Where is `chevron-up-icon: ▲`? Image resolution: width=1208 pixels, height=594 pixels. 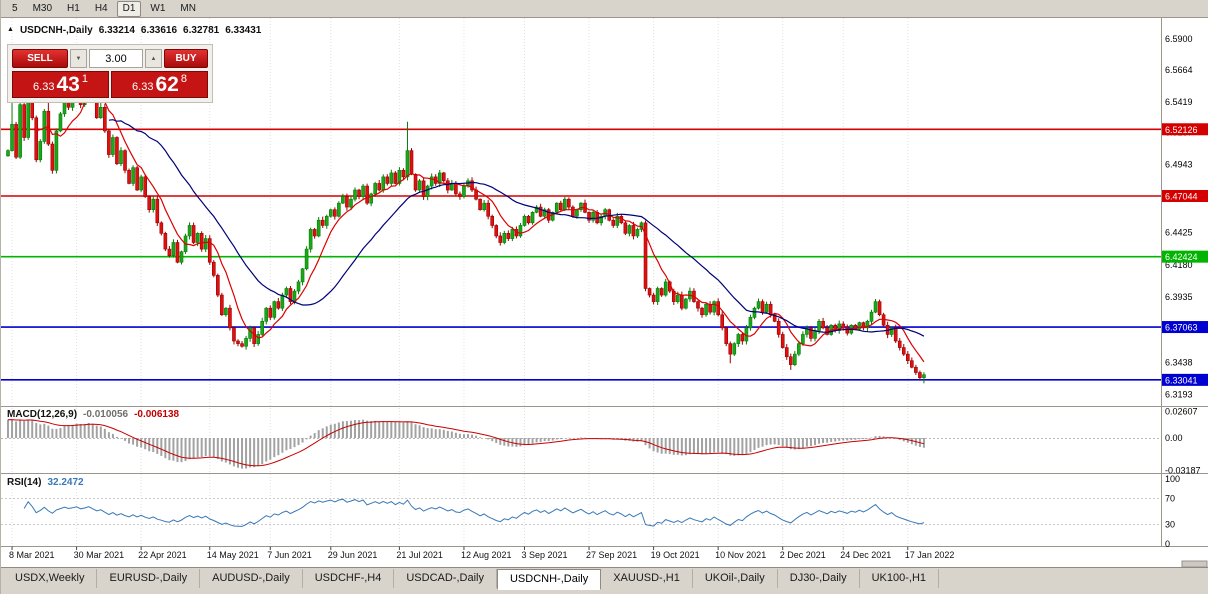 chevron-up-icon: ▲ is located at coordinates (153, 58).